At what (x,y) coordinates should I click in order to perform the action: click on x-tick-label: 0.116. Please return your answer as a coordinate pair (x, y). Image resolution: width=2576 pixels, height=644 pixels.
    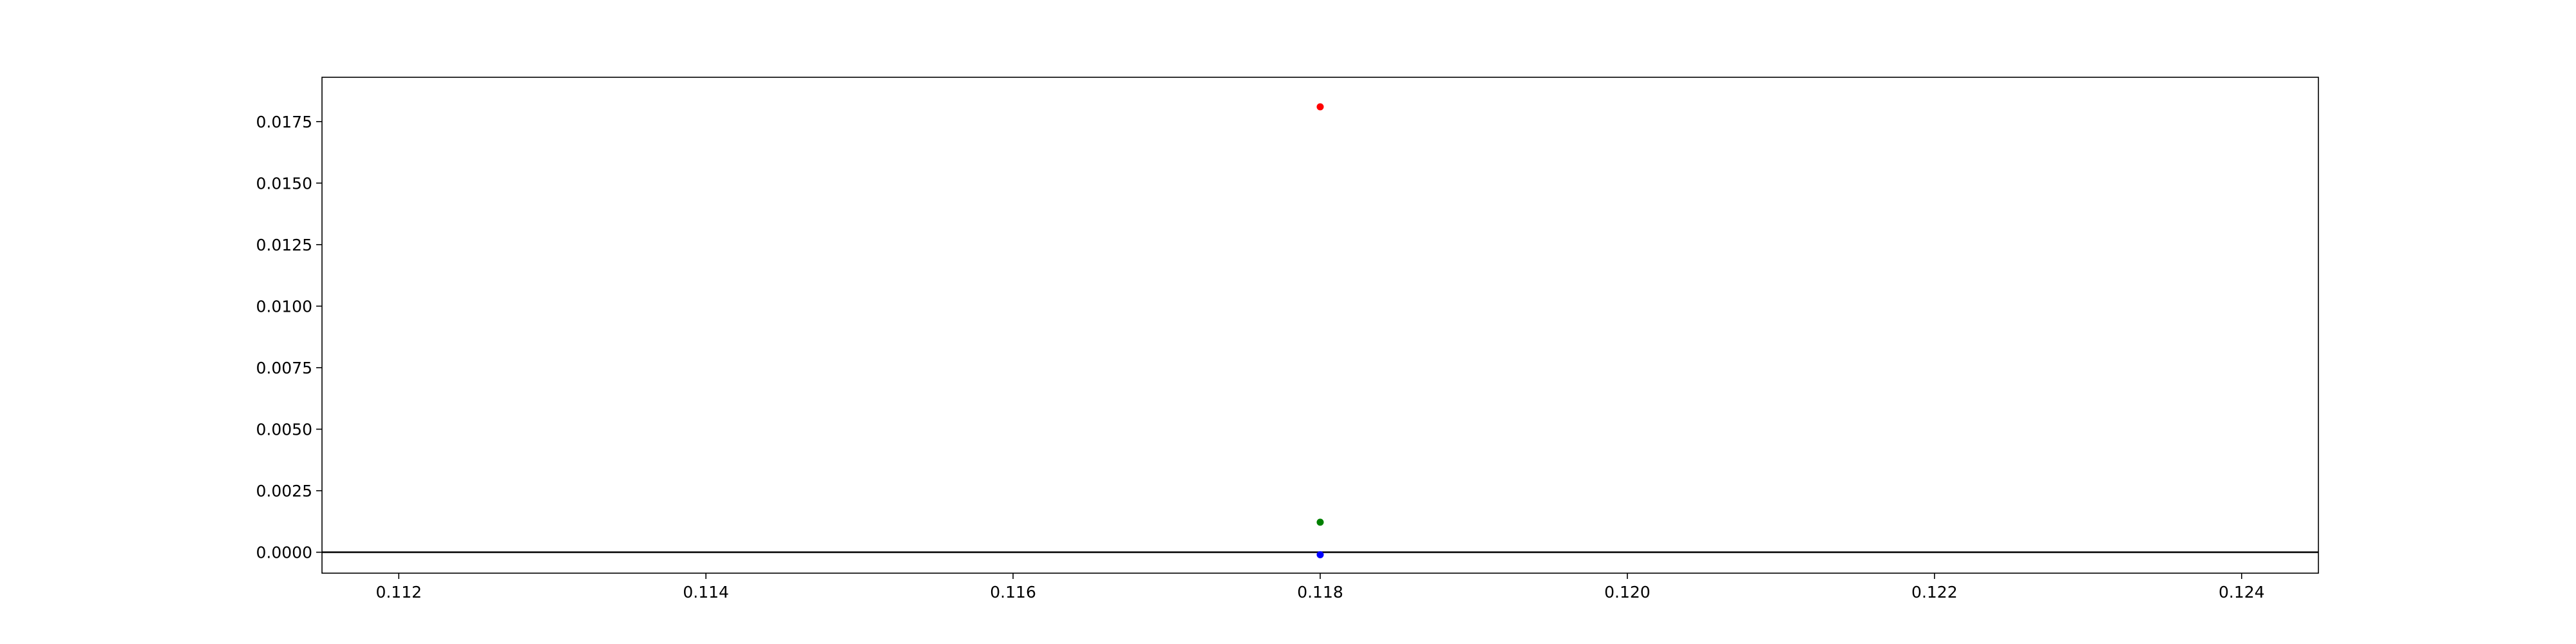
    Looking at the image, I should click on (1013, 592).